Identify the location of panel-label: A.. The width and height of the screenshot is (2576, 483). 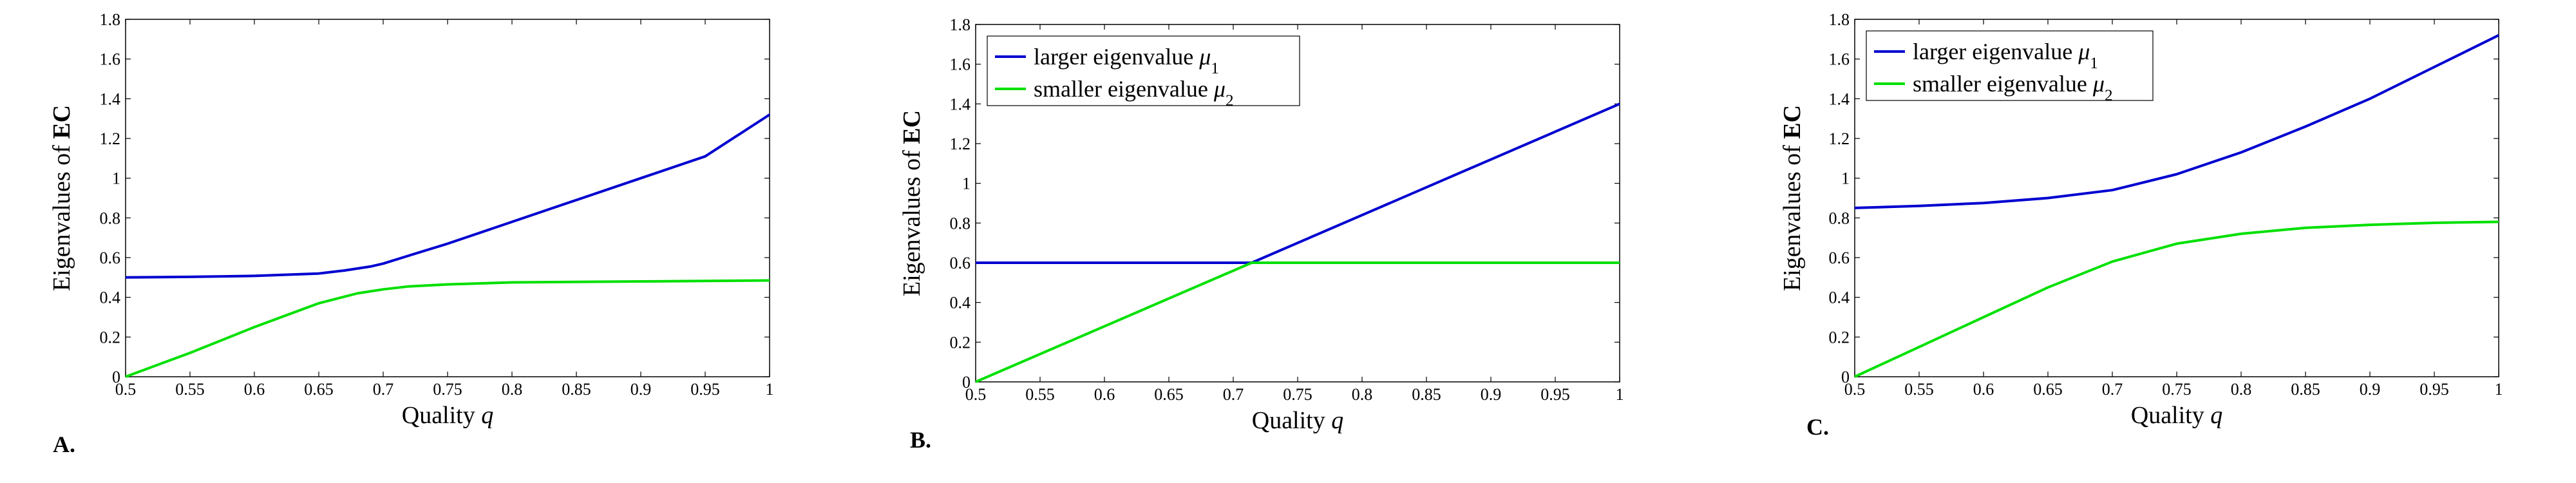
(64, 444).